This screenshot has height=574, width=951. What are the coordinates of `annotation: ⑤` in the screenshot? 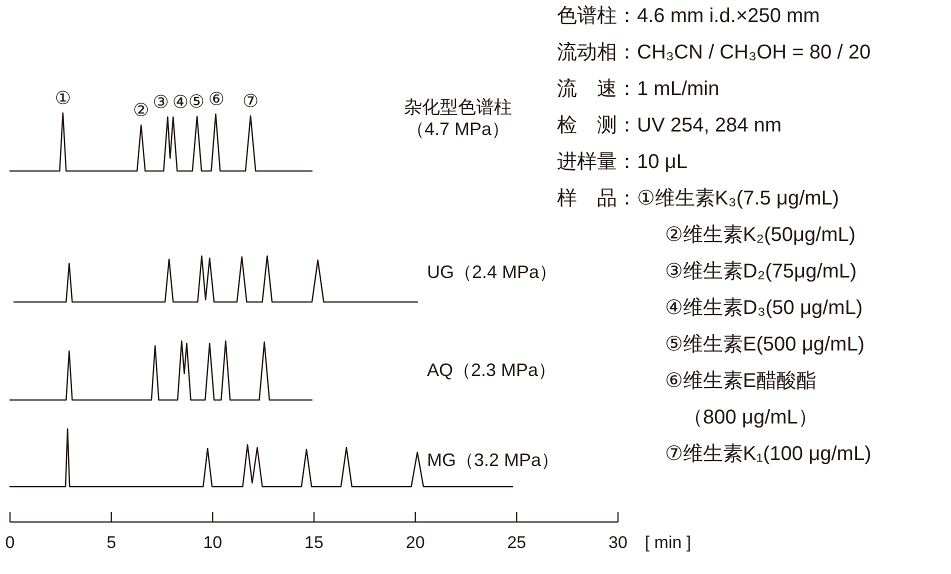 It's located at (196, 101).